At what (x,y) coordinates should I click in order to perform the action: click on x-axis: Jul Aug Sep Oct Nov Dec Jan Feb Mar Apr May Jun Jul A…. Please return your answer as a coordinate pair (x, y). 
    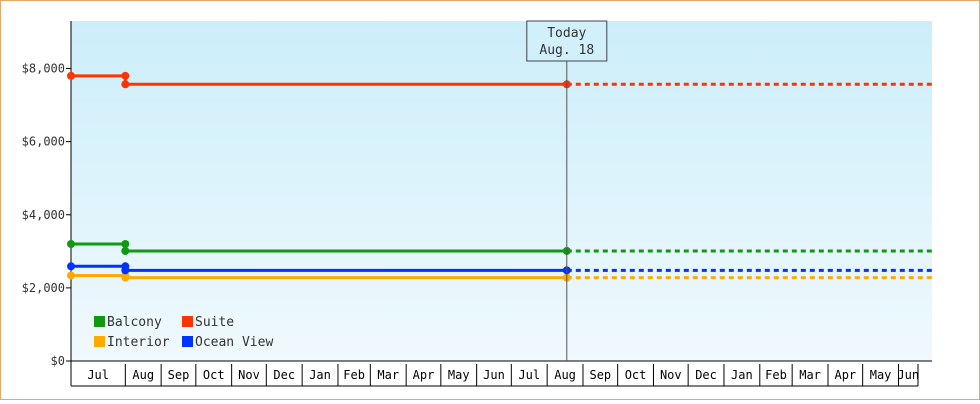
    Looking at the image, I should click on (501, 373).